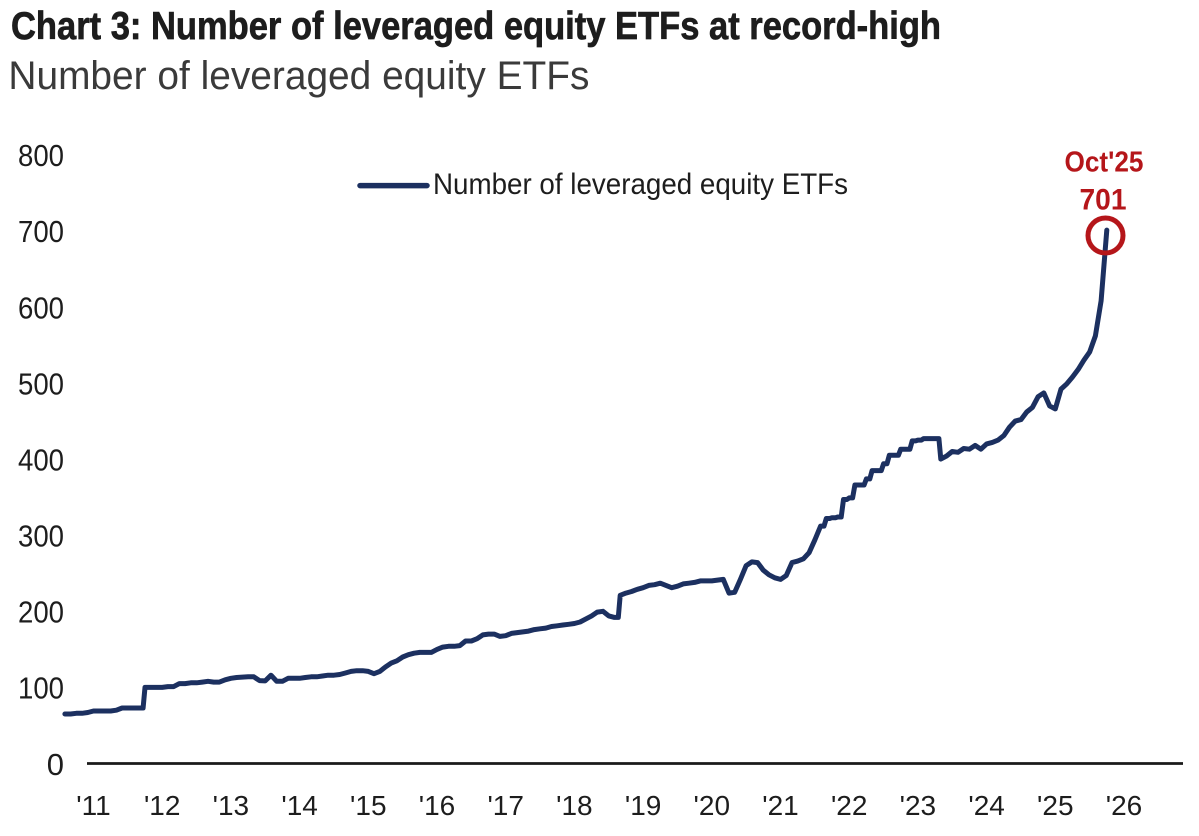 The height and width of the screenshot is (836, 1199). Describe the element at coordinates (1124, 805) in the screenshot. I see `svg-text: '26` at that location.